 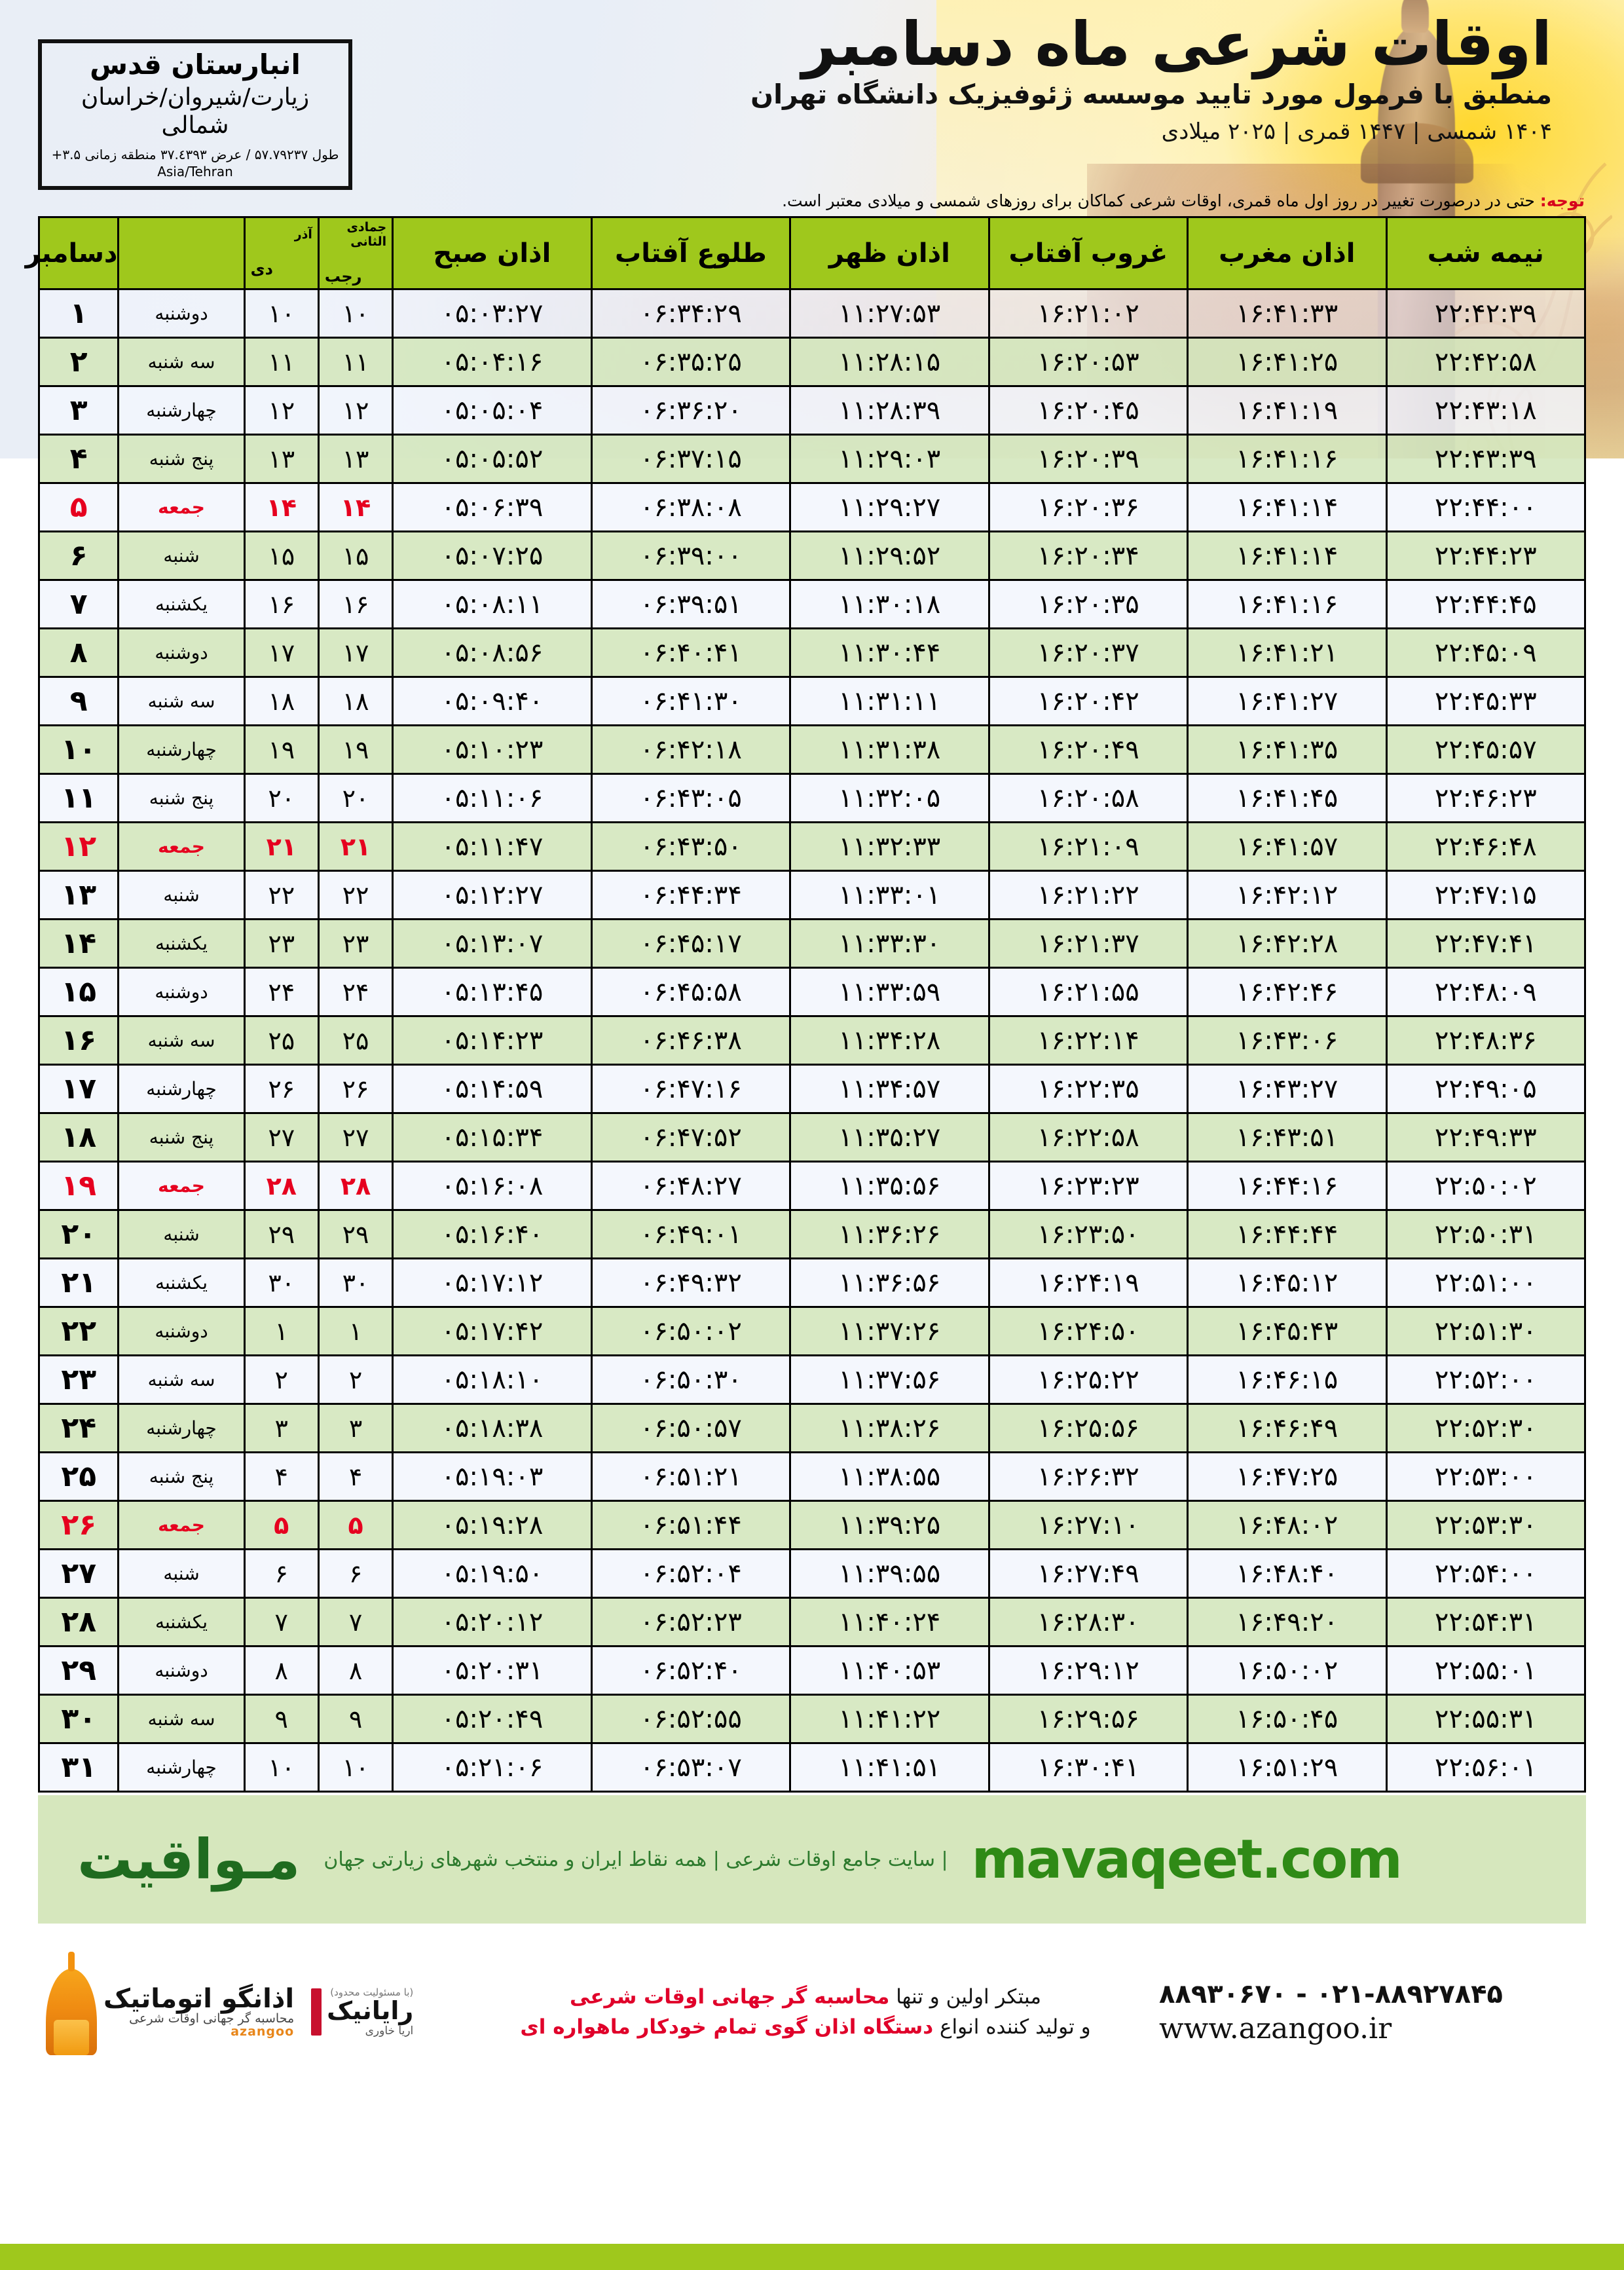 I want to click on cell-midnight: ۲۲:۴۲:۳۹, so click(x=1486, y=313).